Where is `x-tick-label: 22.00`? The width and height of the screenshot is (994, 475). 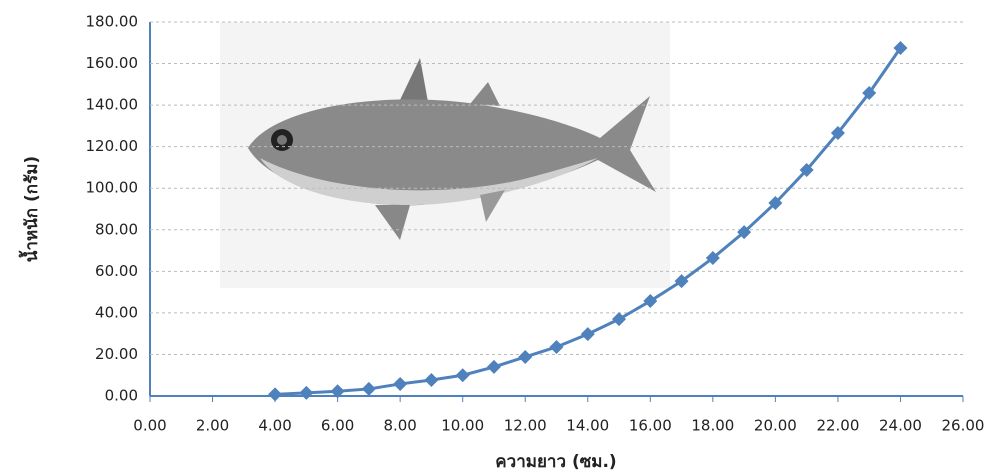 x-tick-label: 22.00 is located at coordinates (837, 426).